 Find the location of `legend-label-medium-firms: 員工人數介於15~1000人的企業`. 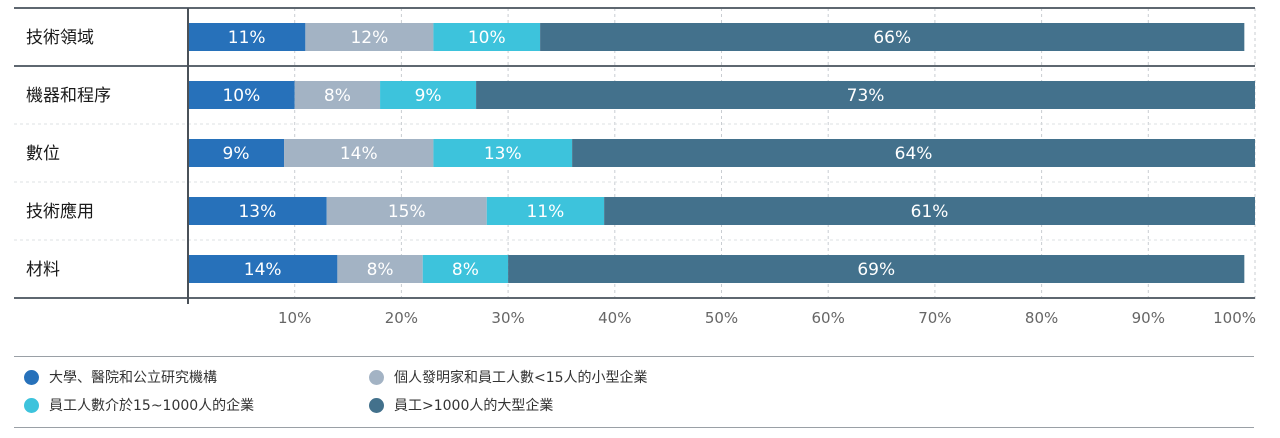

legend-label-medium-firms: 員工人數介於15~1000人的企業 is located at coordinates (151, 405).